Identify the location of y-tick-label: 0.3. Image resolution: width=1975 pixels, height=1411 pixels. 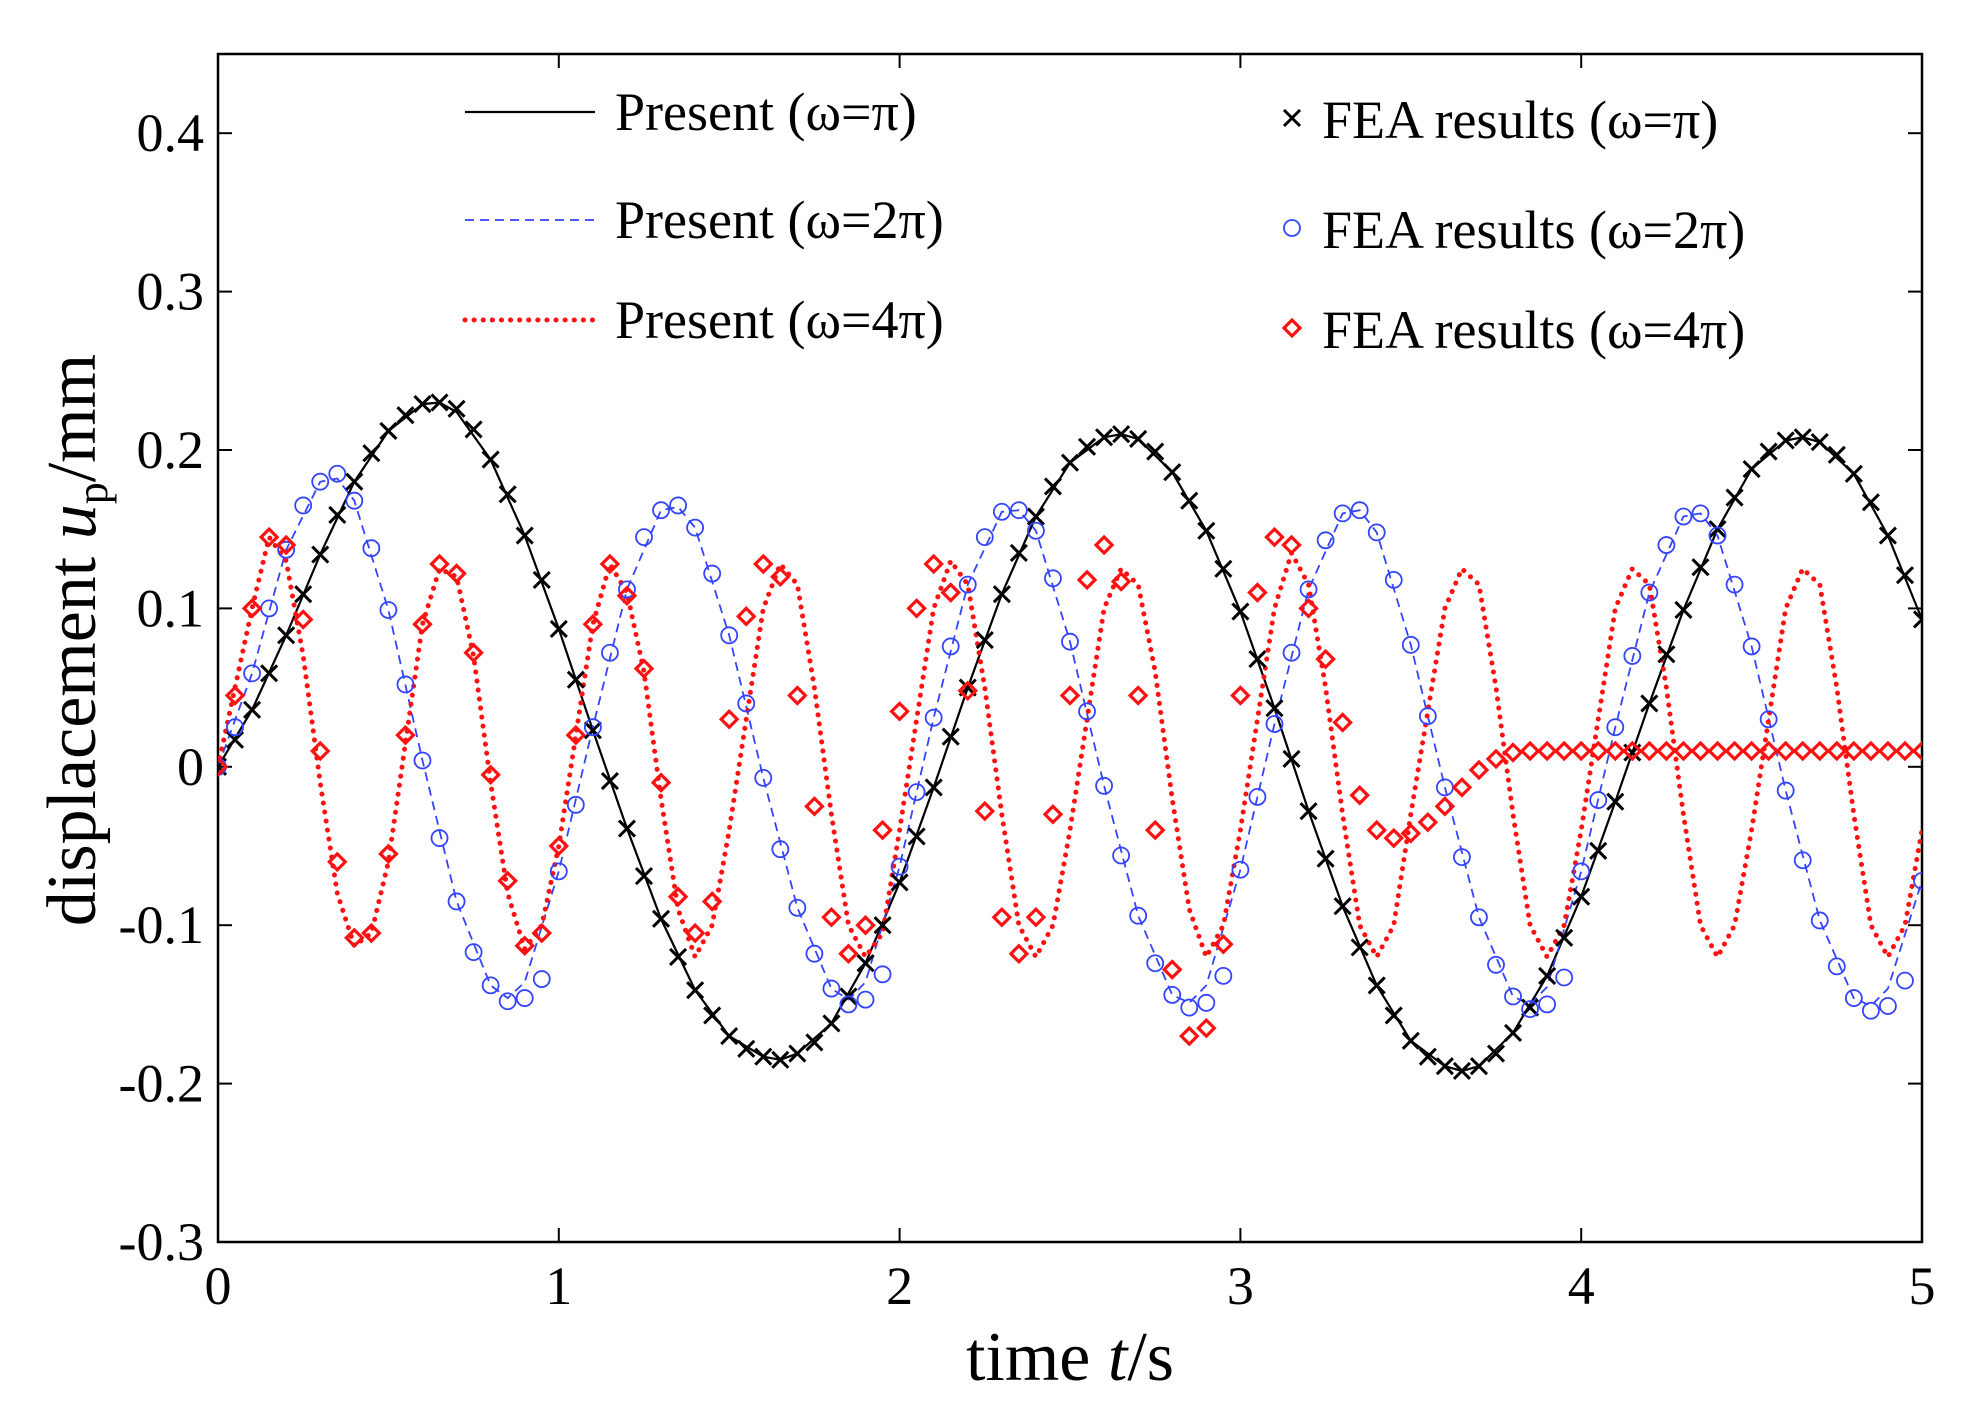
(171, 292).